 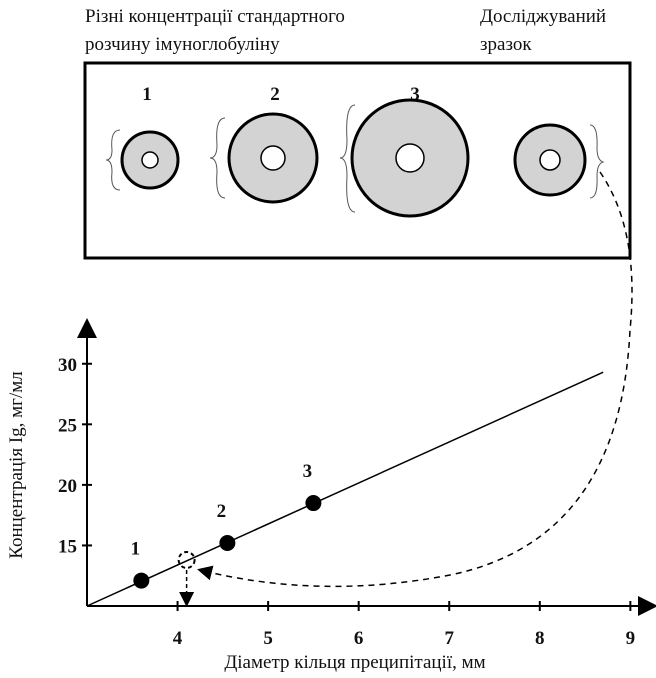 I want to click on x-tick-label: 4, so click(x=178, y=638).